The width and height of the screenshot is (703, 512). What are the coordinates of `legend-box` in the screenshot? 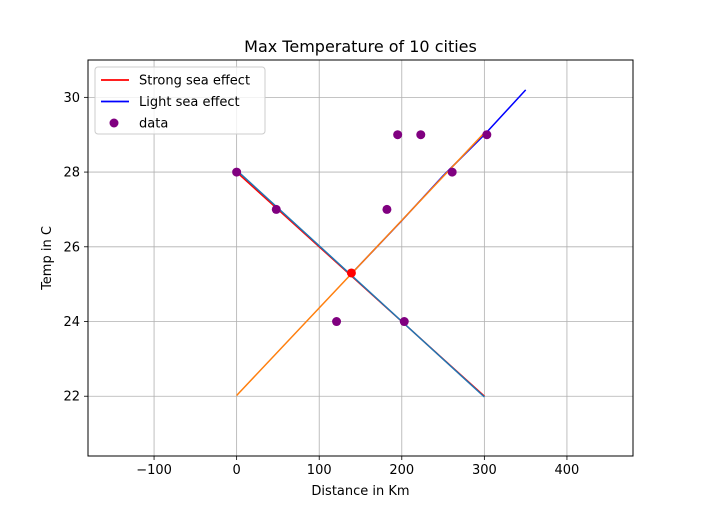 It's located at (180, 100).